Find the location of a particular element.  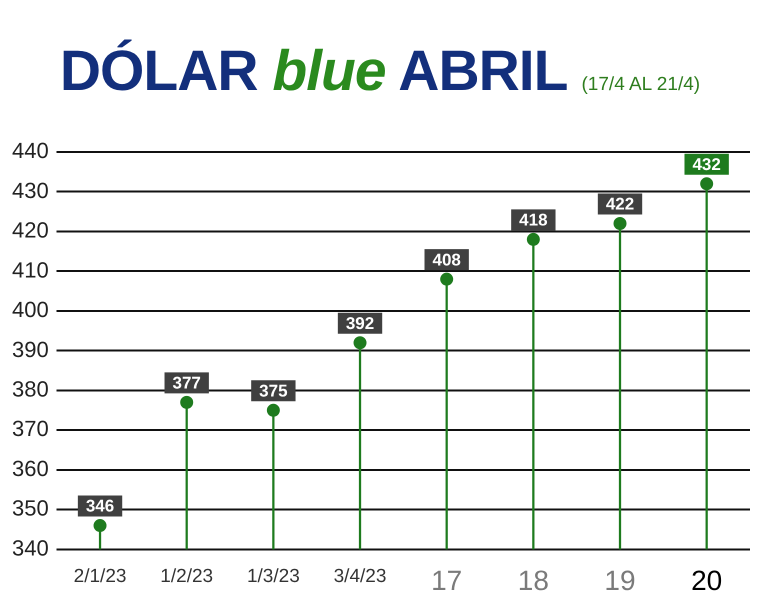

data-label: 432 is located at coordinates (706, 164).